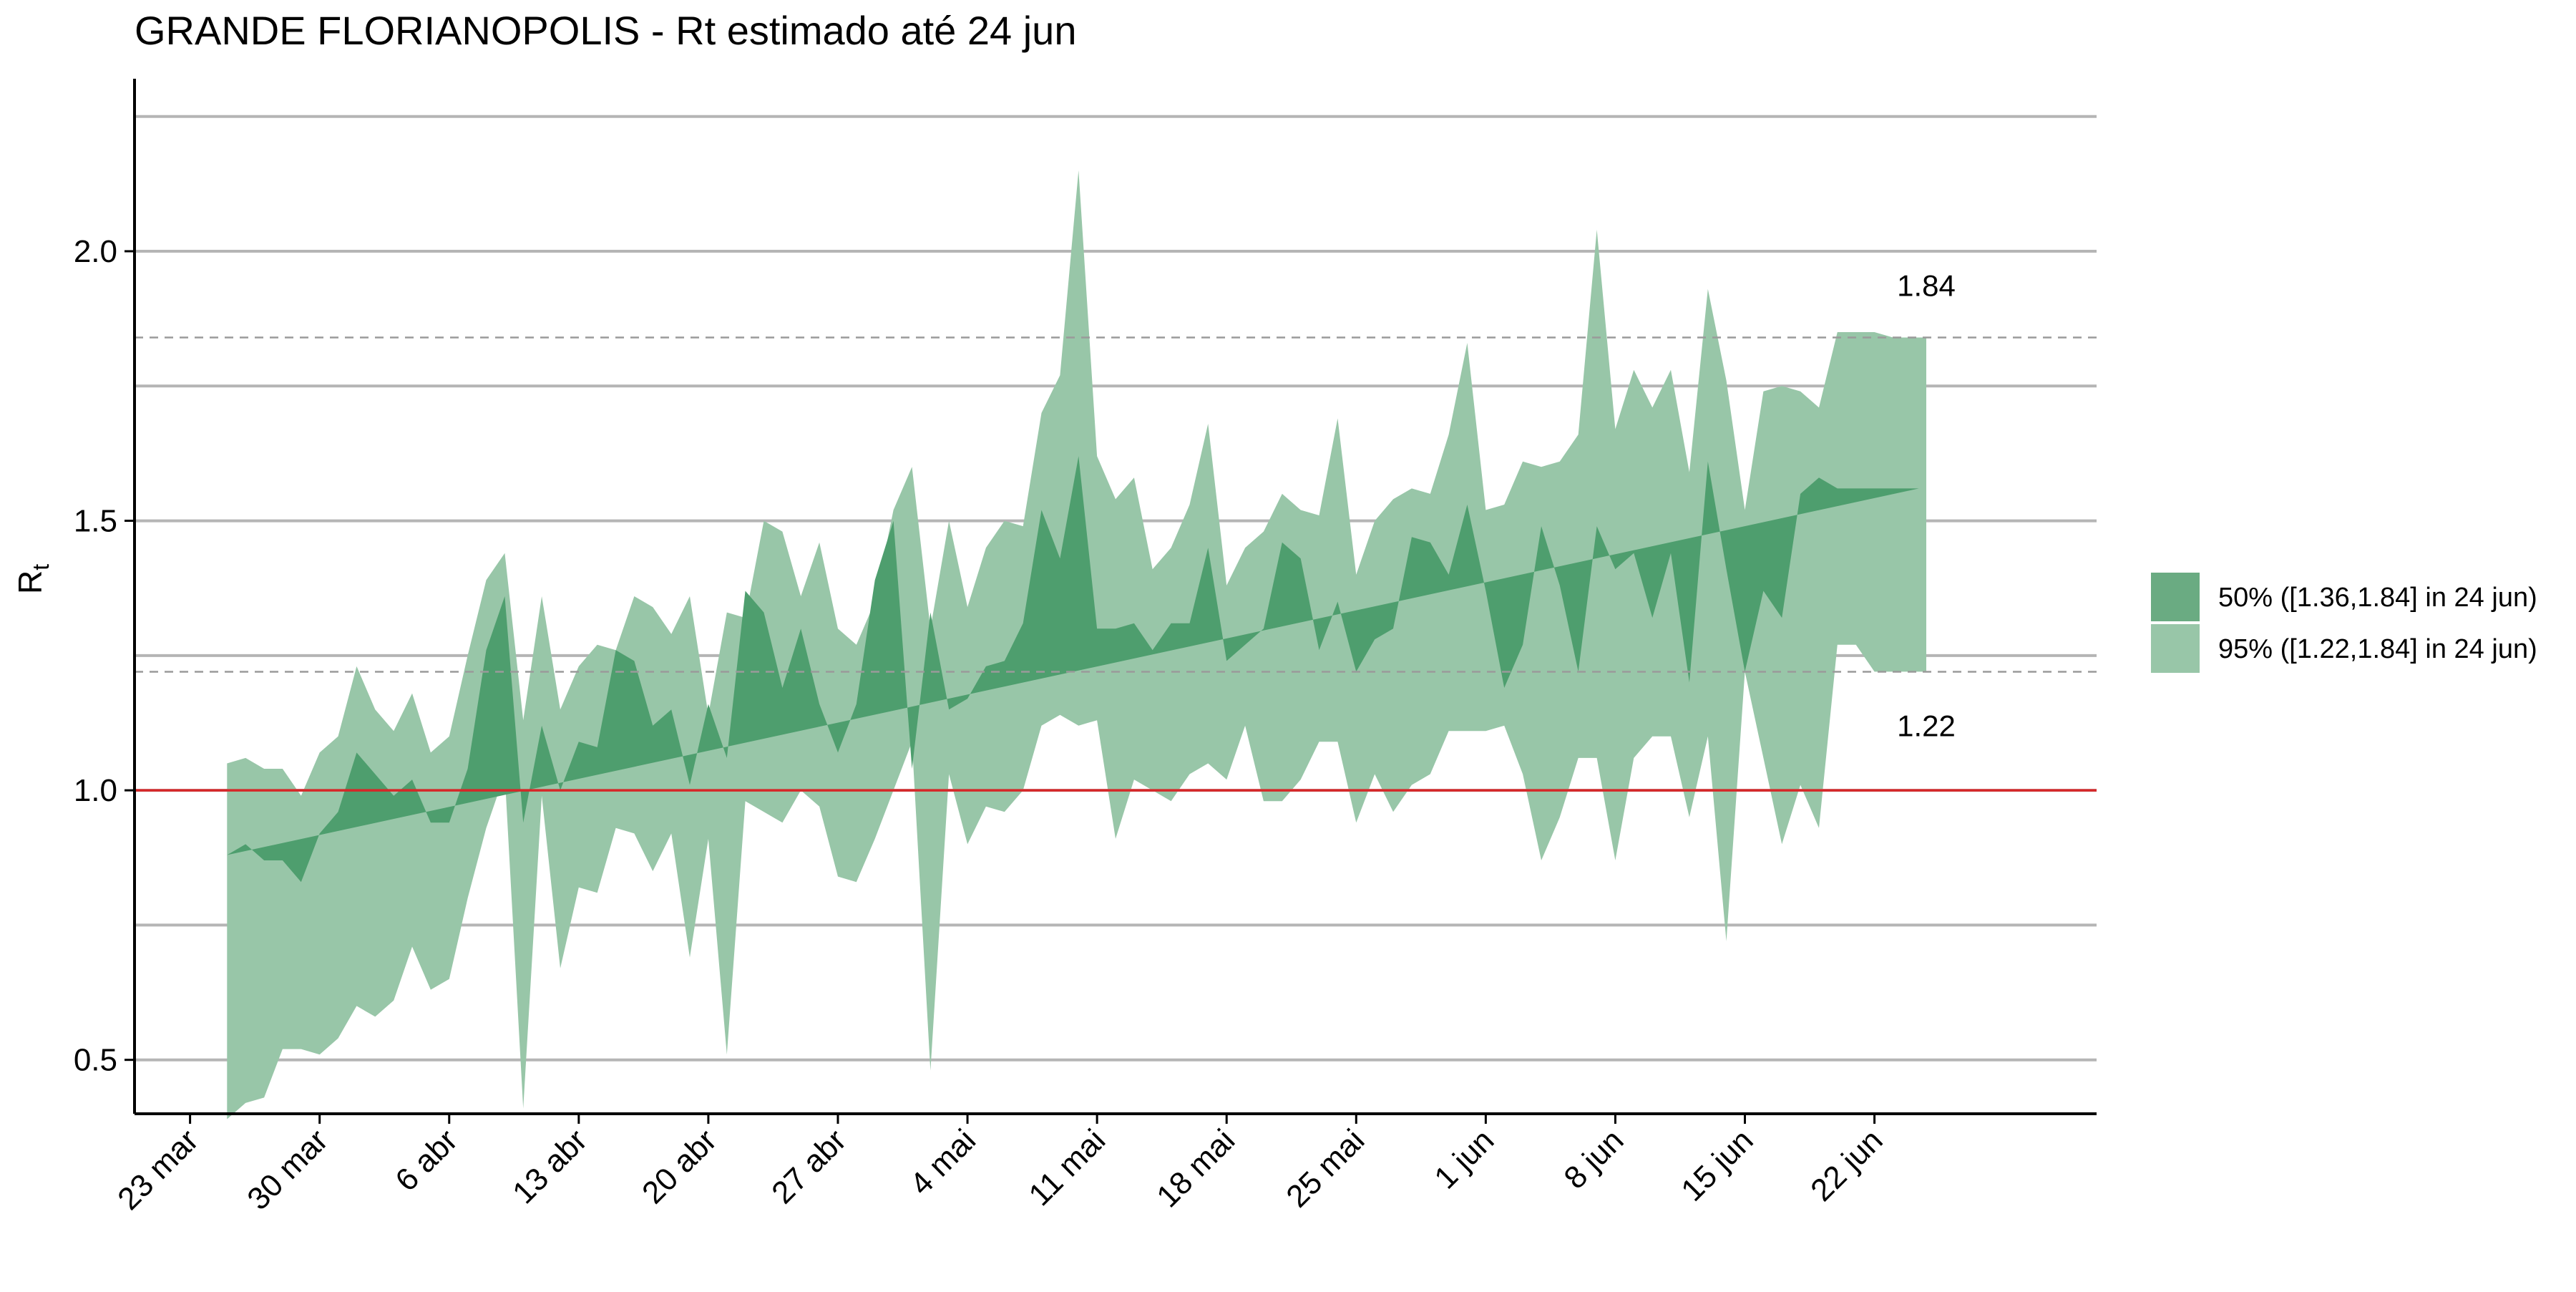  What do you see at coordinates (942, 1162) in the screenshot?
I see `x-tick-label: 4 mai` at bounding box center [942, 1162].